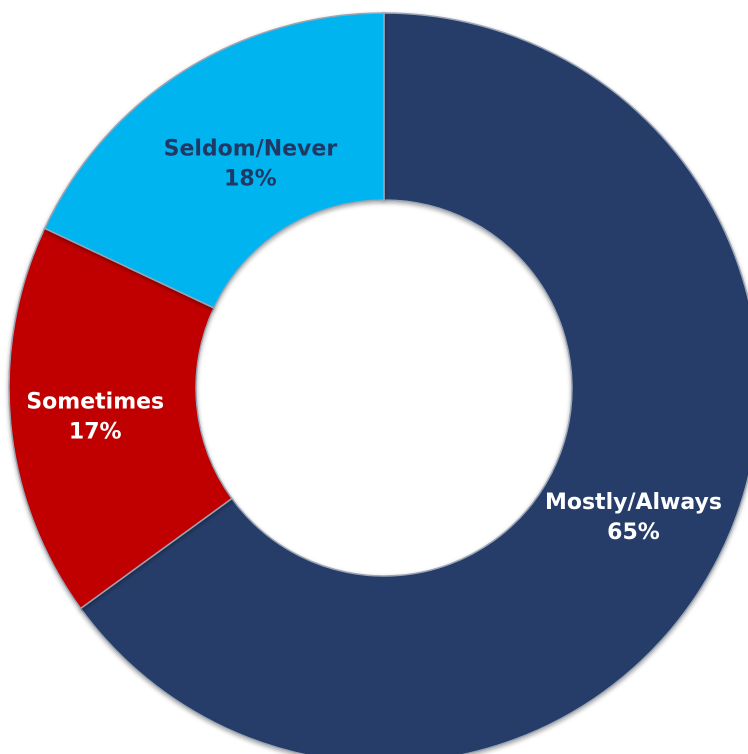 The height and width of the screenshot is (754, 748). Describe the element at coordinates (251, 149) in the screenshot. I see `slice-label-name: Seldom/Never` at that location.